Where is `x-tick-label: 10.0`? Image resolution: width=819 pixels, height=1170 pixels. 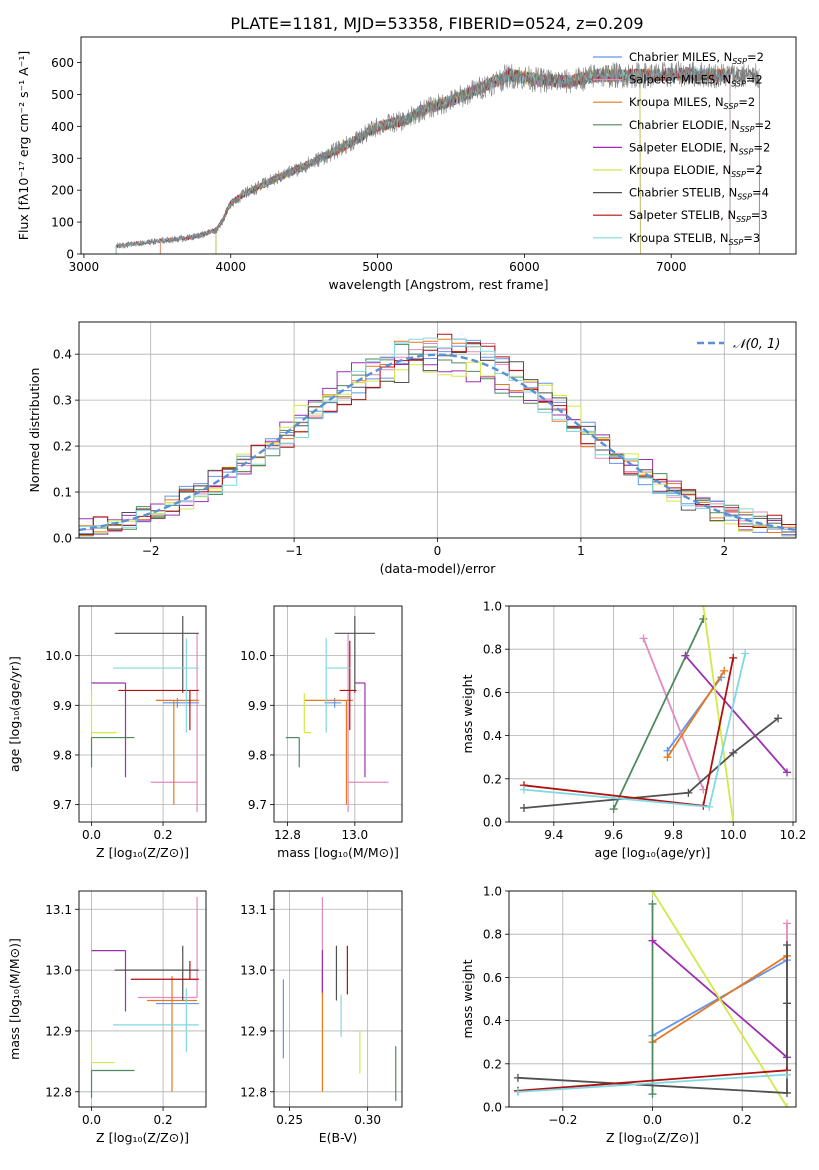 x-tick-label: 10.0 is located at coordinates (733, 835).